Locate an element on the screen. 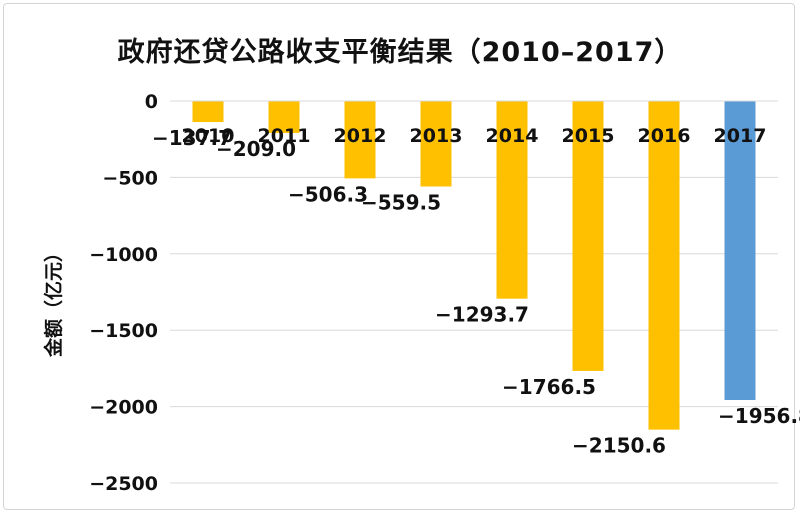 The height and width of the screenshot is (515, 800). category-label: 2011 is located at coordinates (284, 136).